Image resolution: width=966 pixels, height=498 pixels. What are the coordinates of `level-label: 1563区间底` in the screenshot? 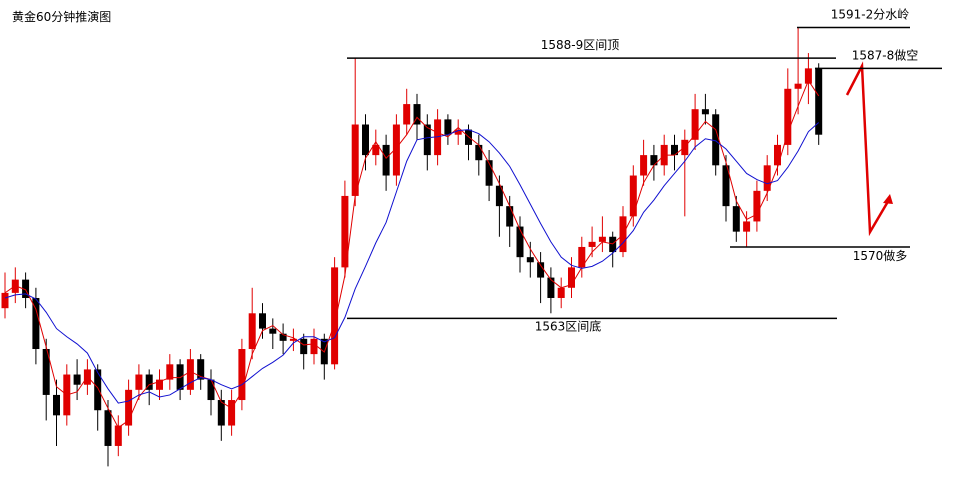 It's located at (568, 325).